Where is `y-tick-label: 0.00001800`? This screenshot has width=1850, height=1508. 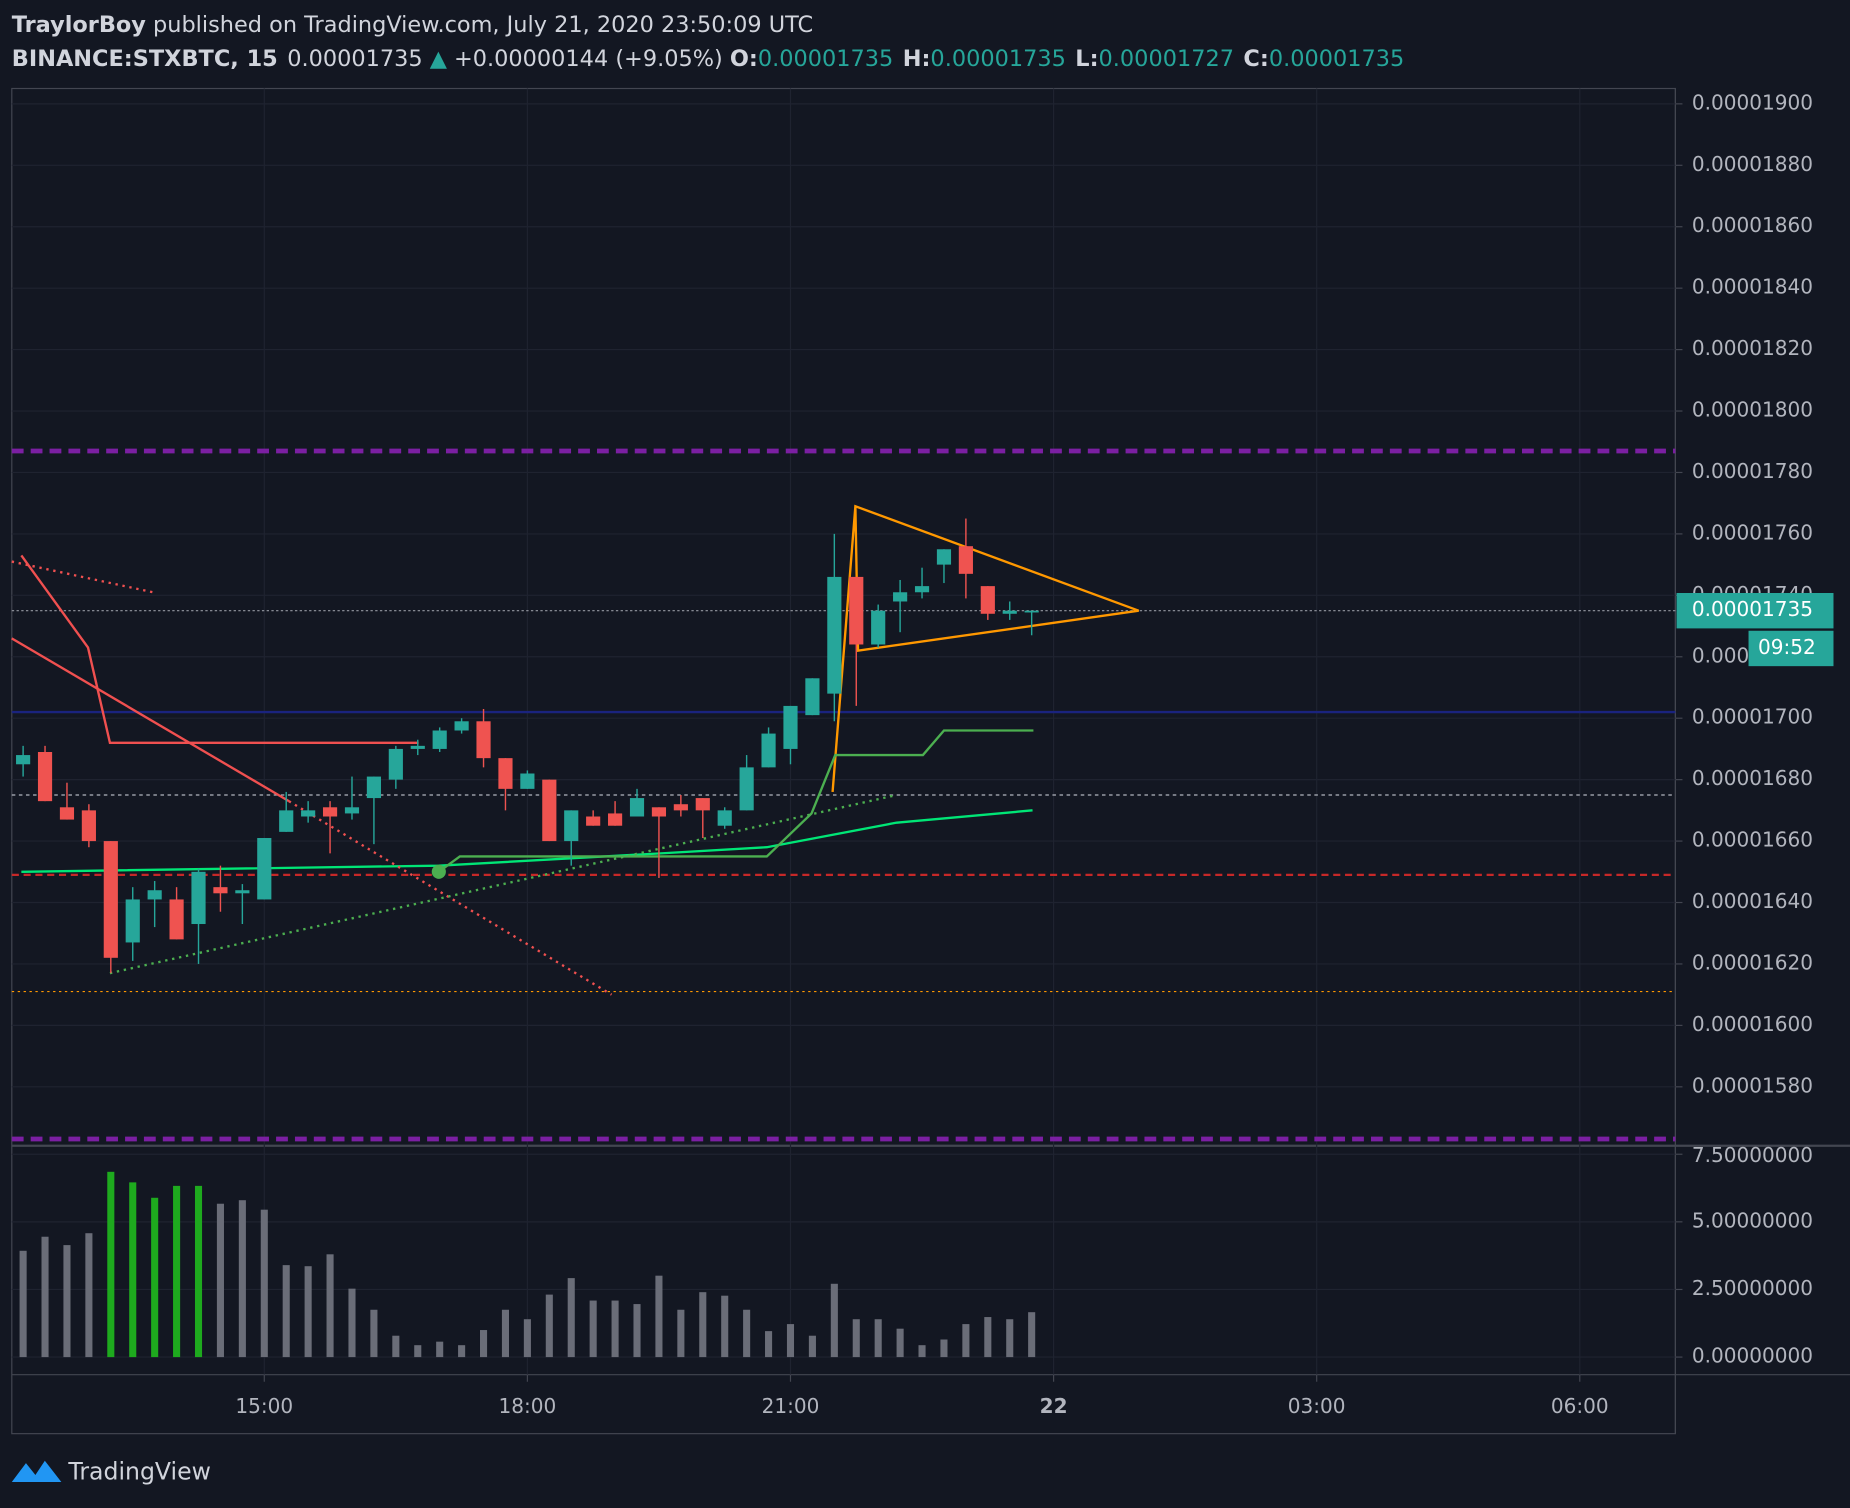
y-tick-label: 0.00001800 is located at coordinates (1752, 410).